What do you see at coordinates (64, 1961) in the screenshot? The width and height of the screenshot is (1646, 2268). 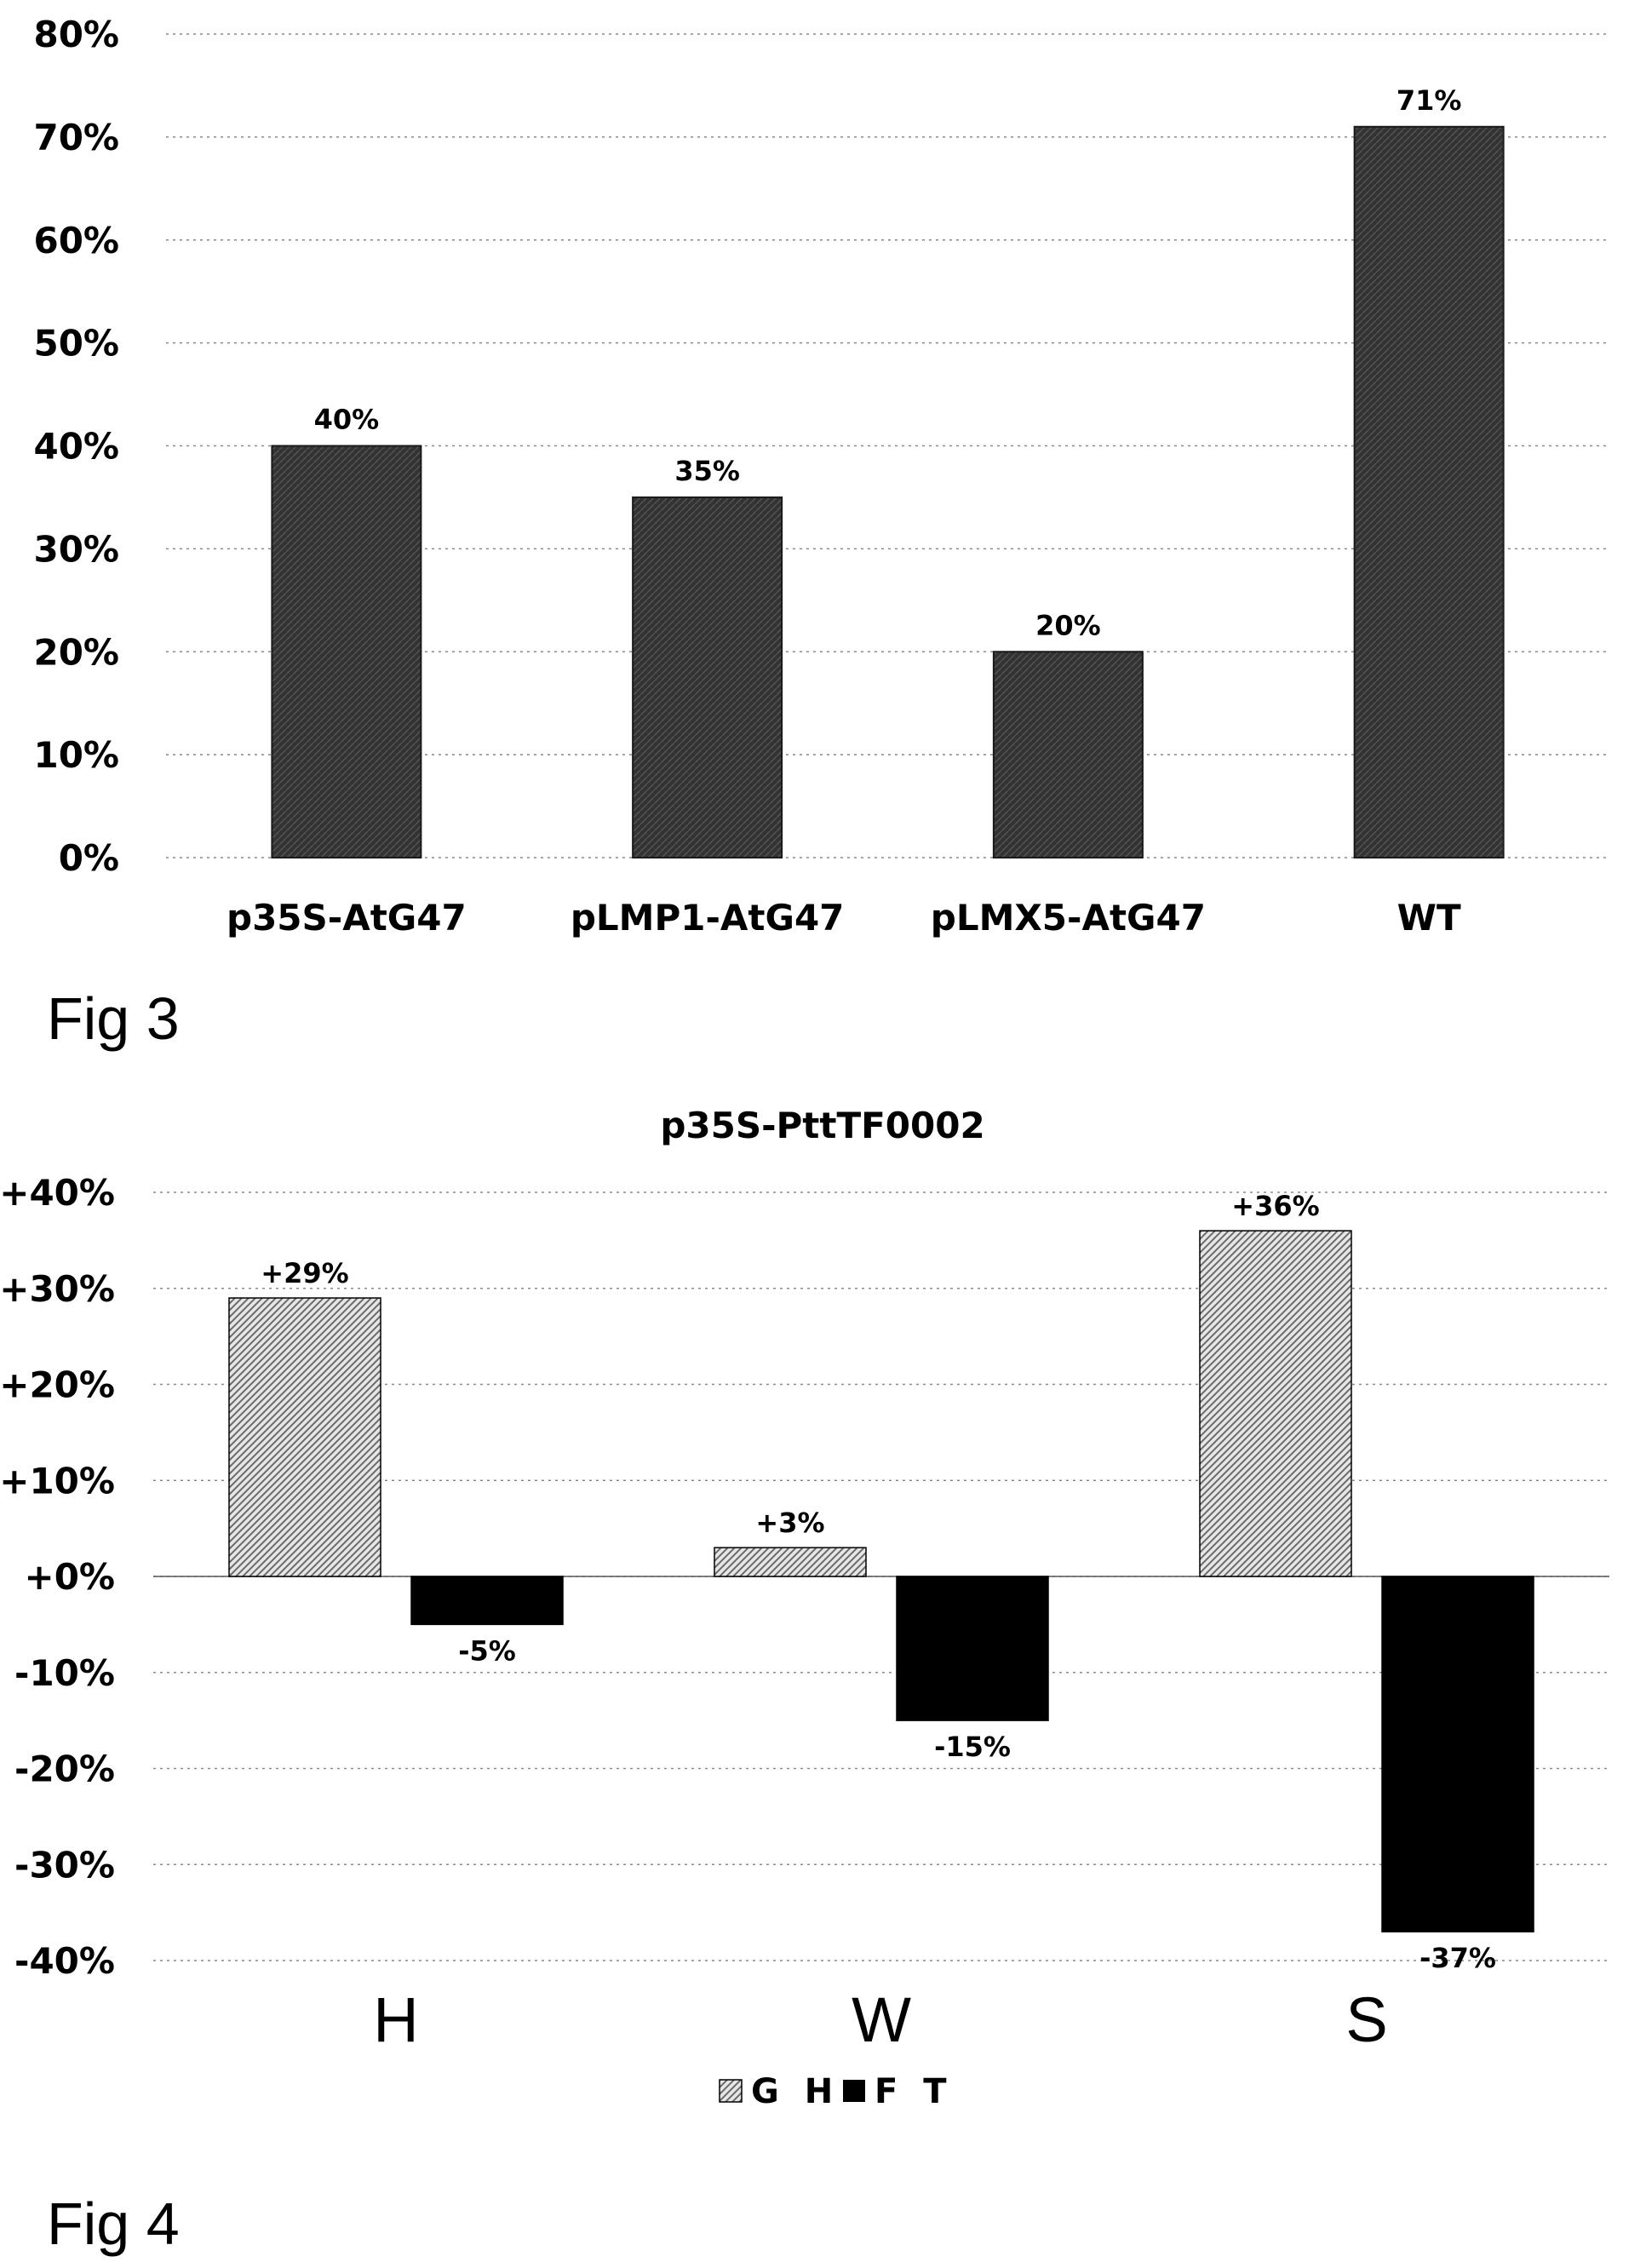 I see `y-tick-label: -40%` at bounding box center [64, 1961].